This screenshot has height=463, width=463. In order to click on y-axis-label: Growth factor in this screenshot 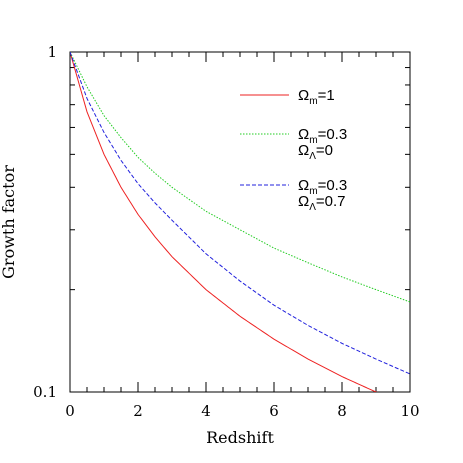, I will do `click(9, 222)`.